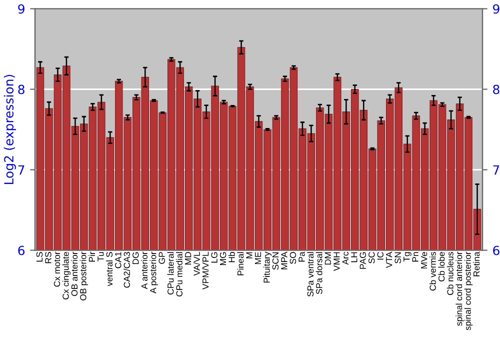  I want to click on x-tick-label: VA/VL, so click(196, 264).